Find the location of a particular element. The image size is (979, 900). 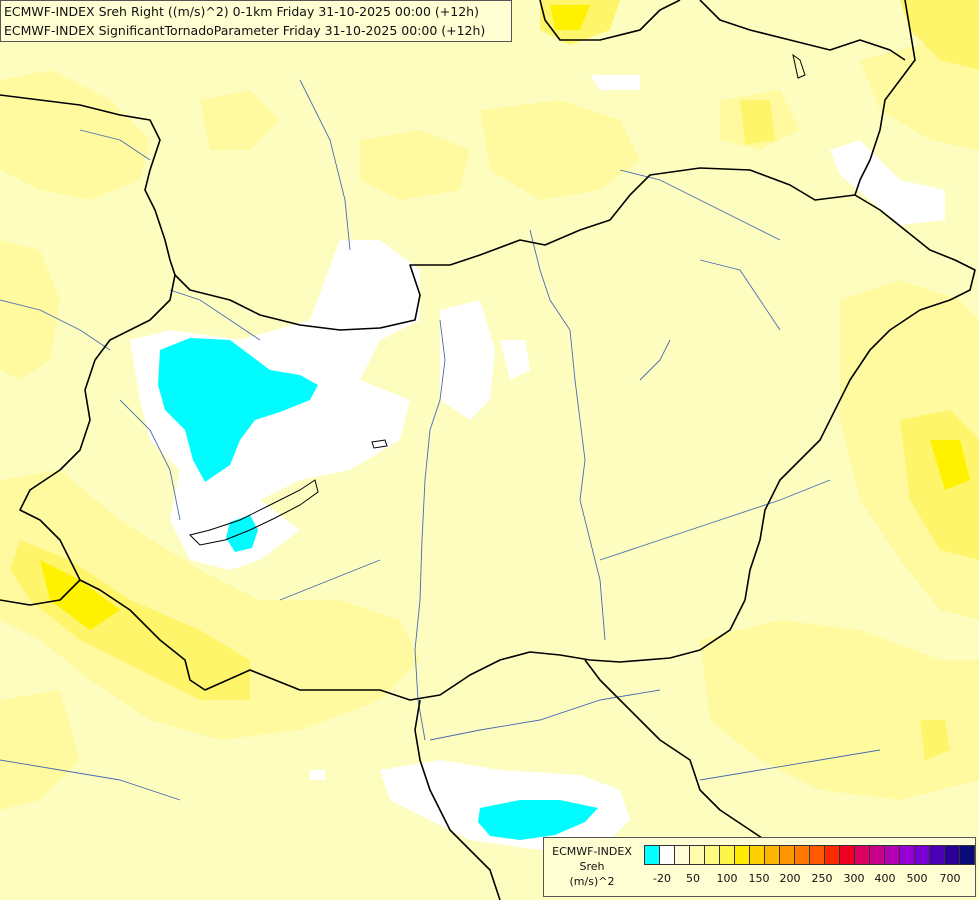

legend-tick-label: 50 is located at coordinates (693, 878).